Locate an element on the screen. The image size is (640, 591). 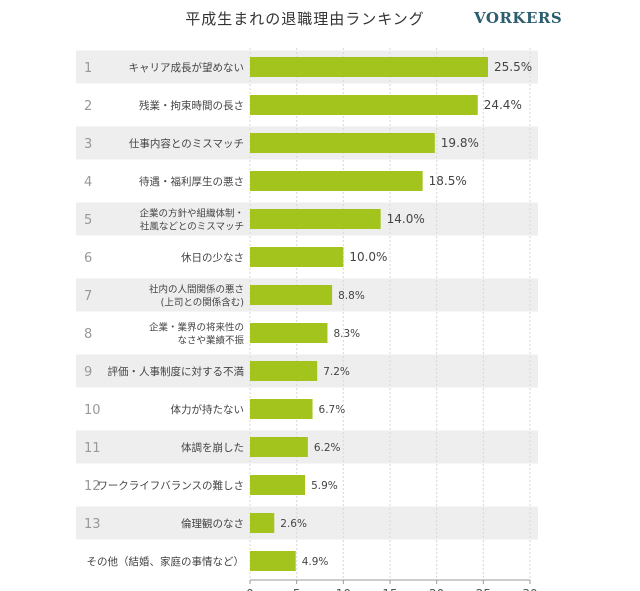
category-label: その他（結婚、家庭の事情など） is located at coordinates (166, 561).